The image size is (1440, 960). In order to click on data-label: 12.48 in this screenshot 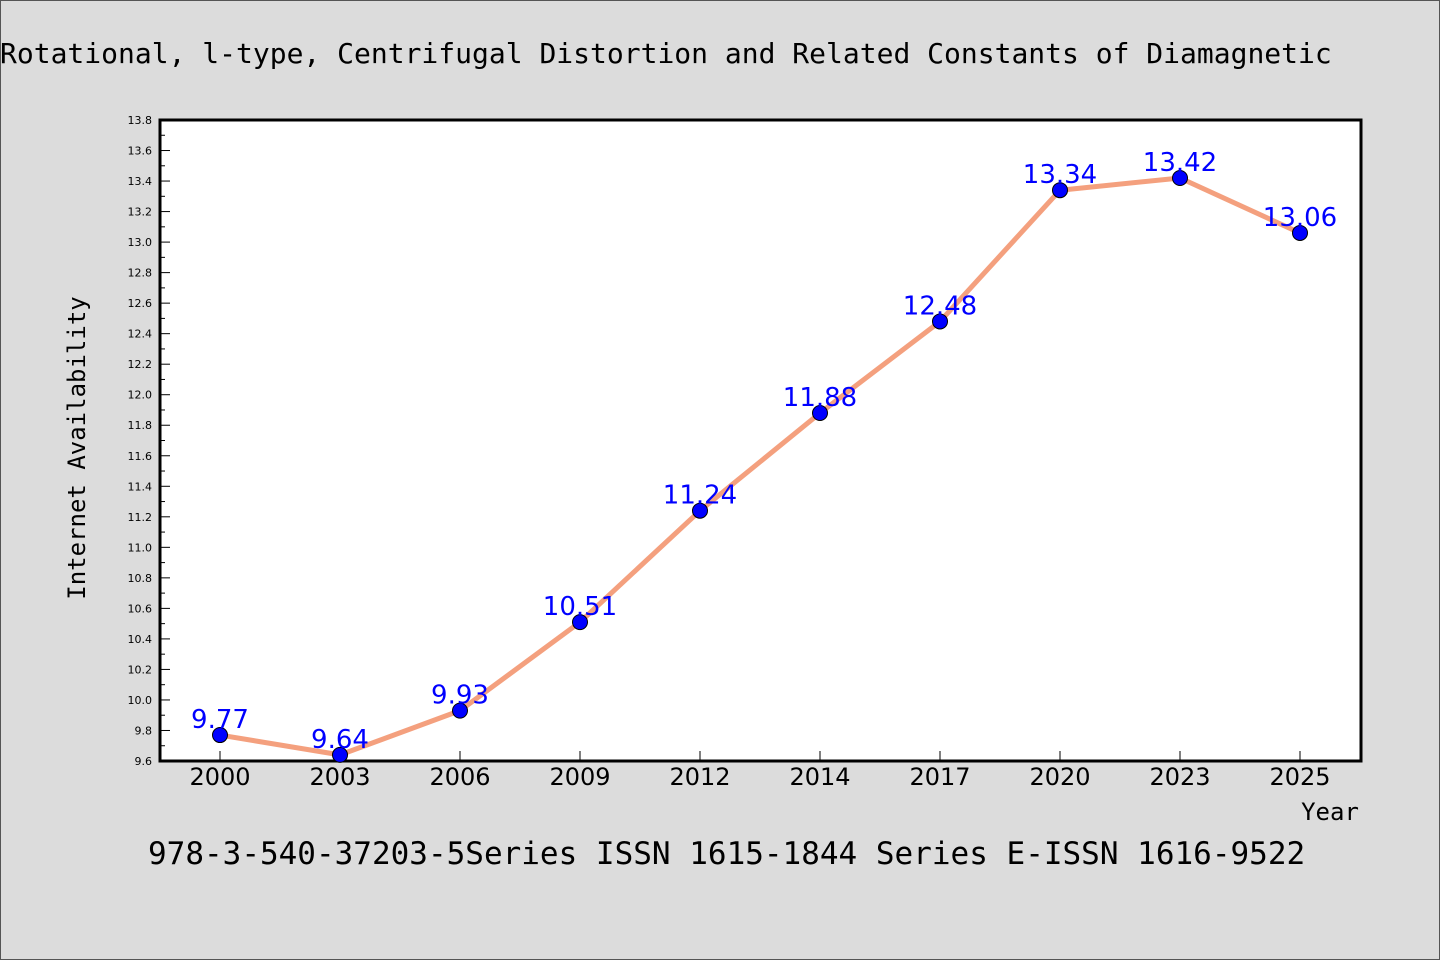, I will do `click(940, 306)`.